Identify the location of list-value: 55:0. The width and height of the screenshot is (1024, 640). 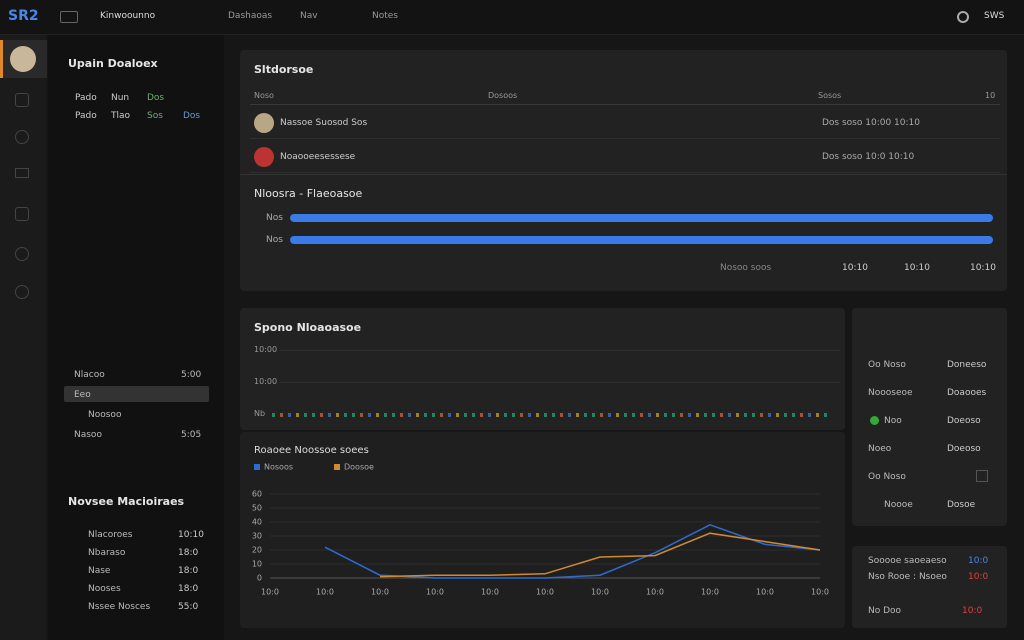
(188, 607).